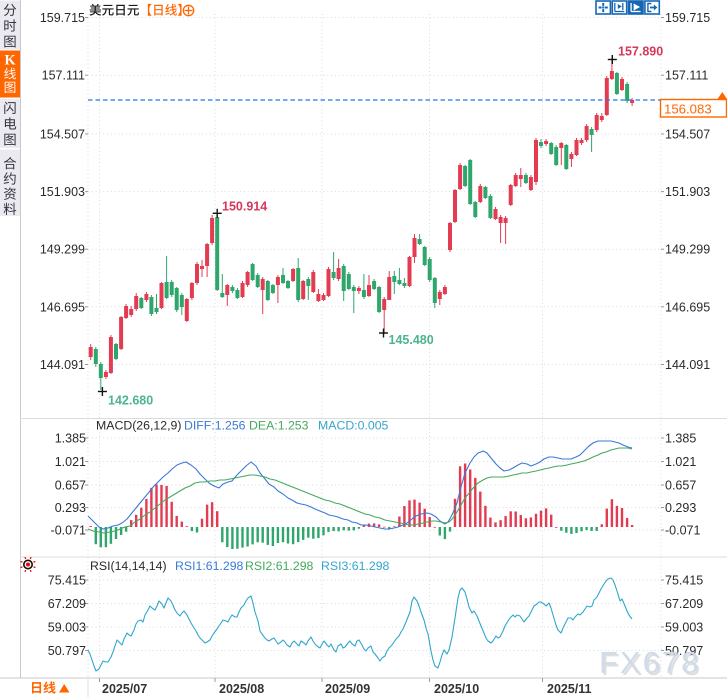 This screenshot has height=697, width=727. Describe the element at coordinates (411, 340) in the screenshot. I see `svg-text: 145.480` at that location.